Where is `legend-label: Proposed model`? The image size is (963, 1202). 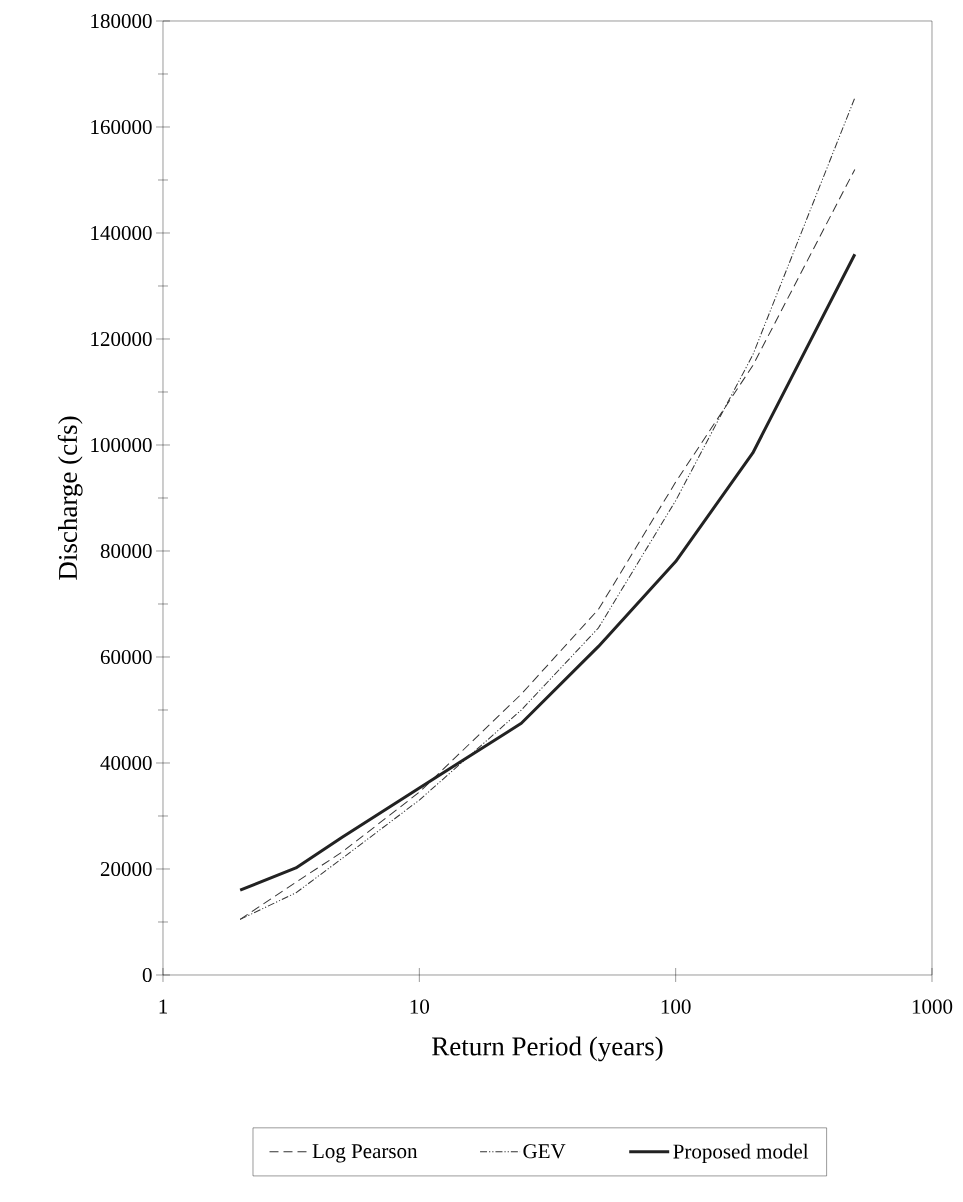
legend-label: Proposed model is located at coordinates (741, 1153).